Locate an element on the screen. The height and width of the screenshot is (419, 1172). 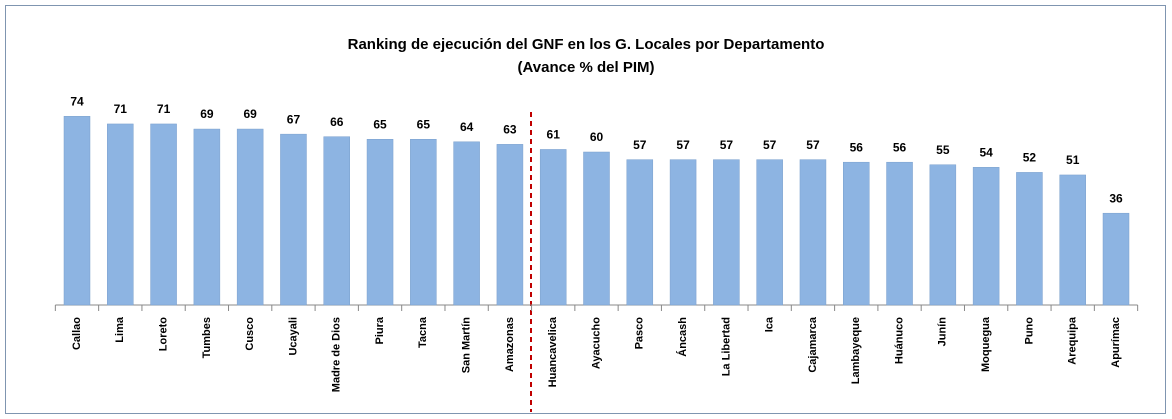
x-tick-label: Huancavelica is located at coordinates (553, 351).